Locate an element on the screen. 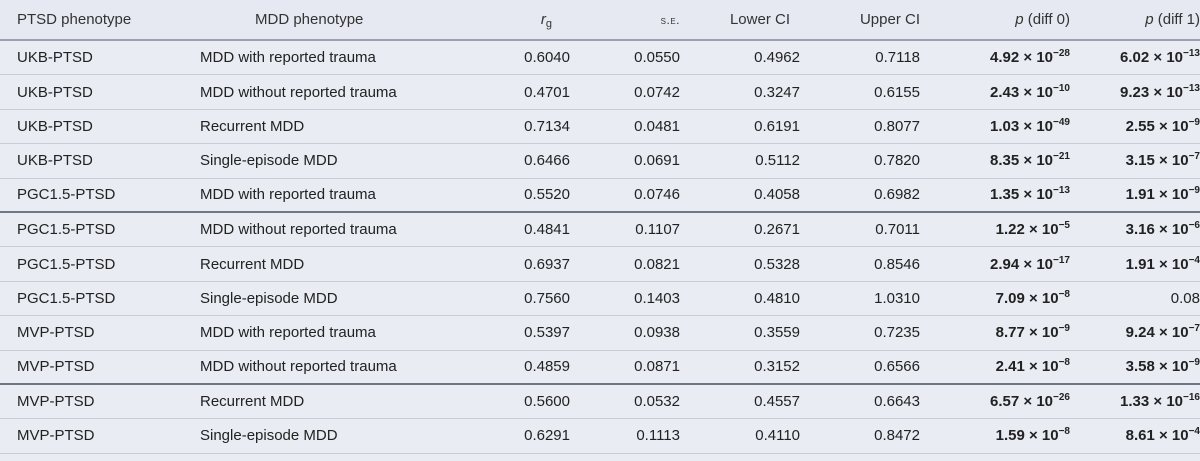 This screenshot has height=461, width=1200. p-exponent: −8 is located at coordinates (1064, 432).